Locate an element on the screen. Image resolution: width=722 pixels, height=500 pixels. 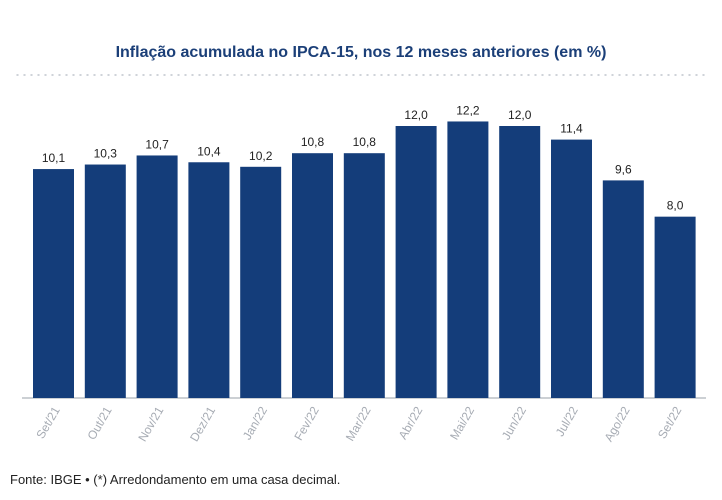
x-tick-label: Jan/22 is located at coordinates (255, 423).